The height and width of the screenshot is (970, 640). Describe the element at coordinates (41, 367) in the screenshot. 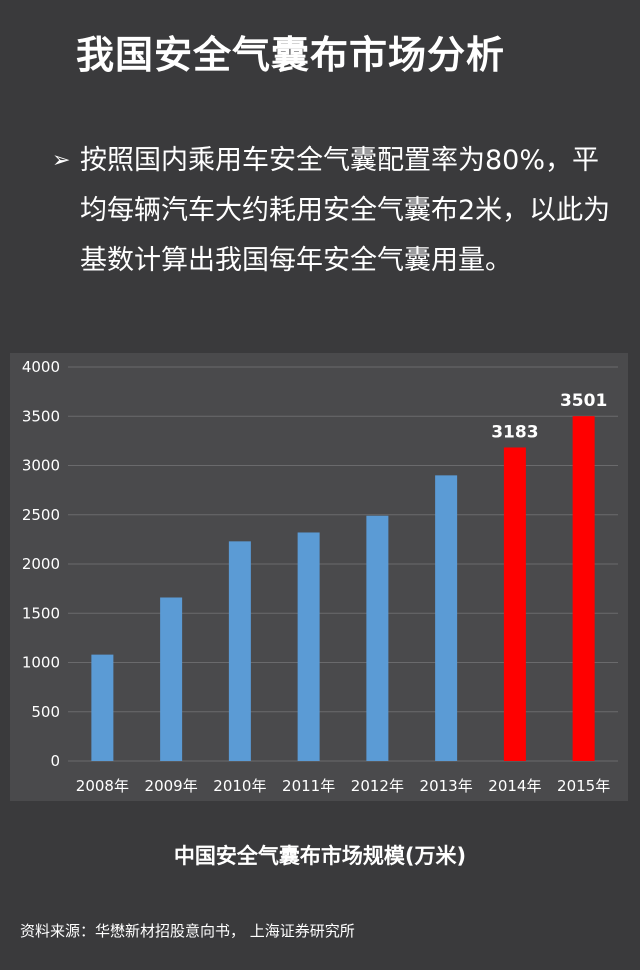

I see `y-tick-label: 4000` at that location.